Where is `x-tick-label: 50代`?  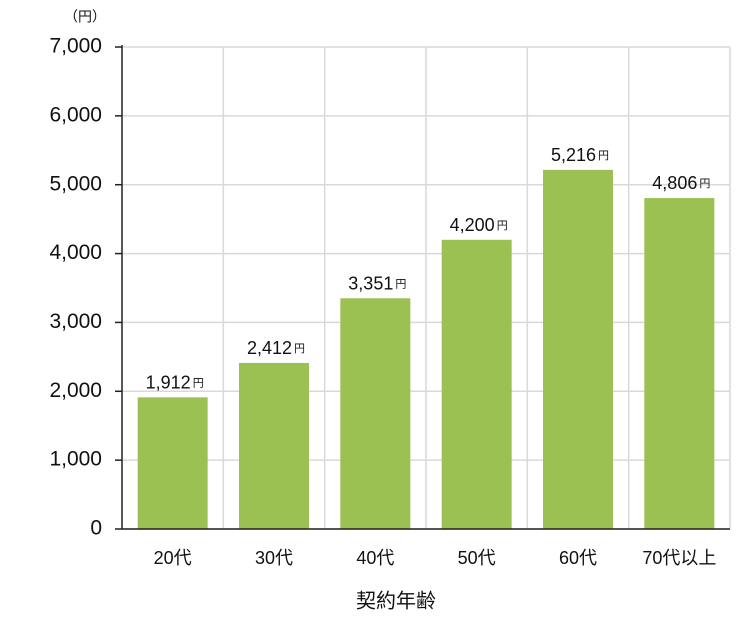
x-tick-label: 50代 is located at coordinates (477, 558).